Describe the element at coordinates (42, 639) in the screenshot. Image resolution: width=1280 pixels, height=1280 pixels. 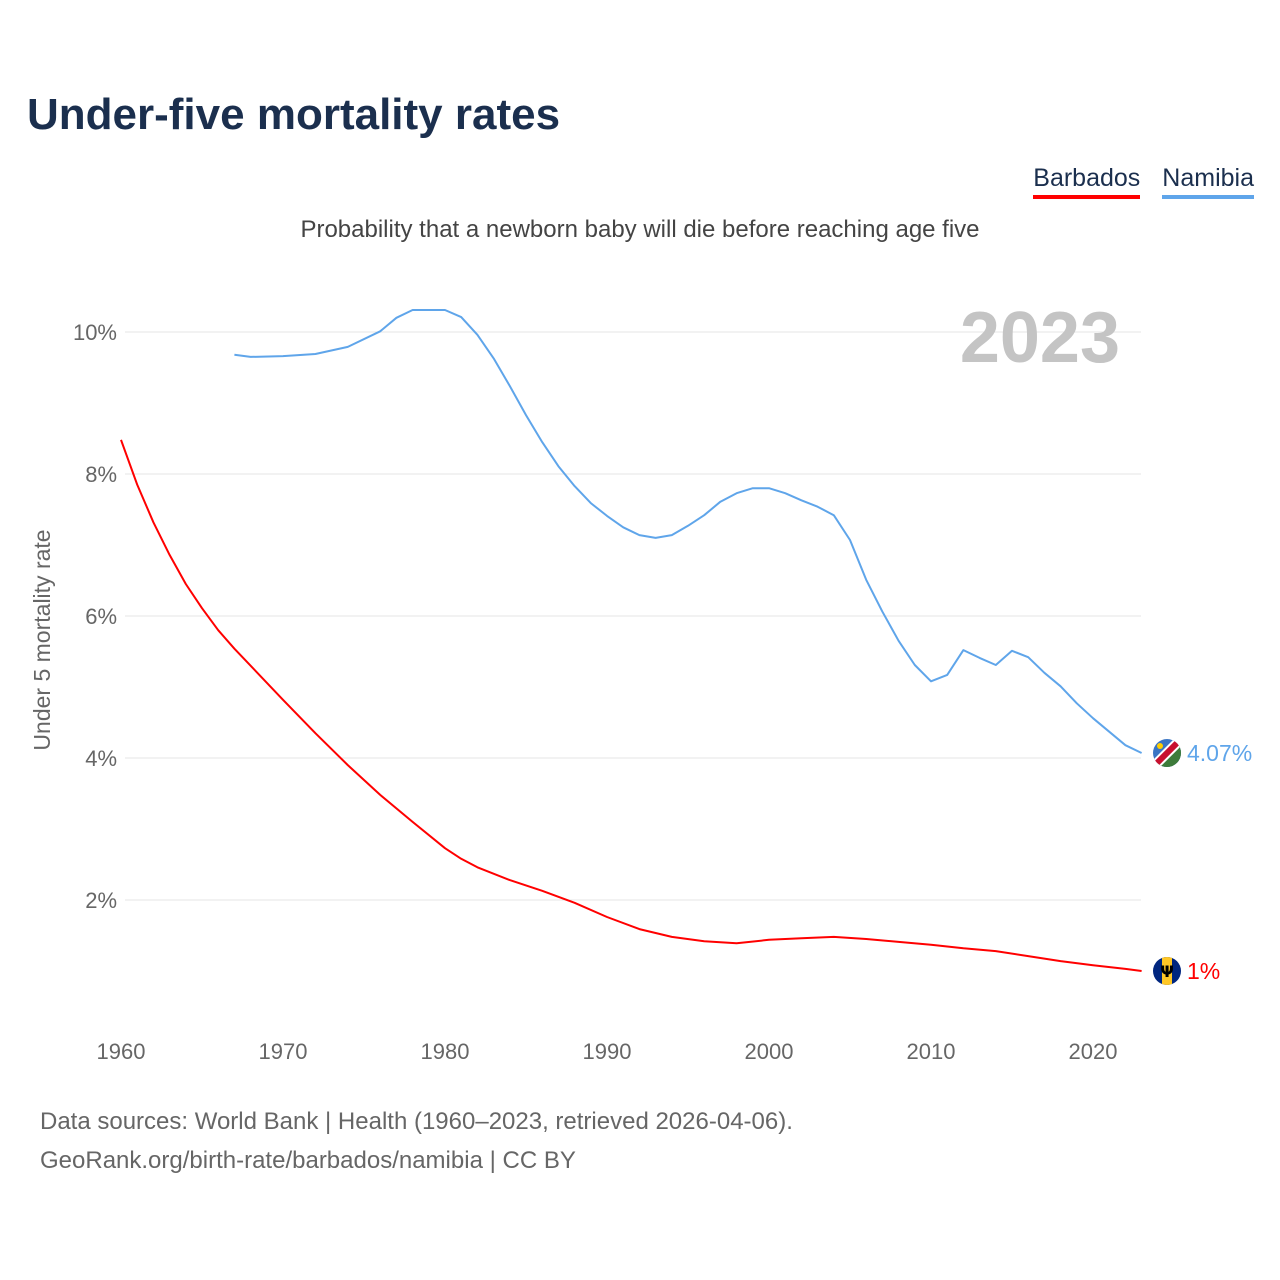
I see `y-axis-label: Under 5 mortality rate` at that location.